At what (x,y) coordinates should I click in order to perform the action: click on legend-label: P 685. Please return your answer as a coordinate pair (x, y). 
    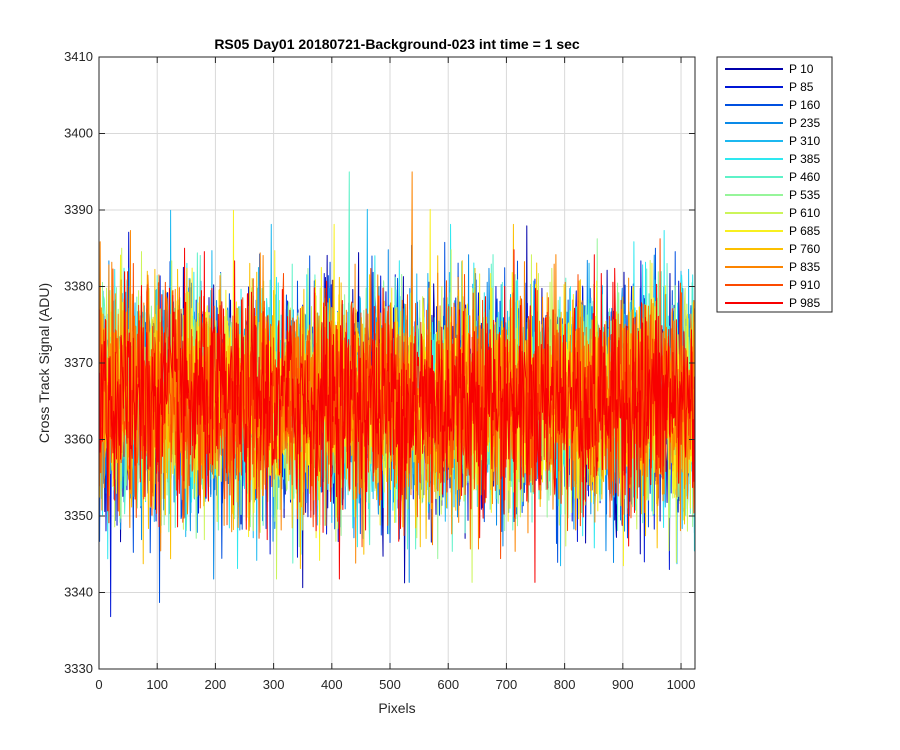
    Looking at the image, I should click on (804, 231).